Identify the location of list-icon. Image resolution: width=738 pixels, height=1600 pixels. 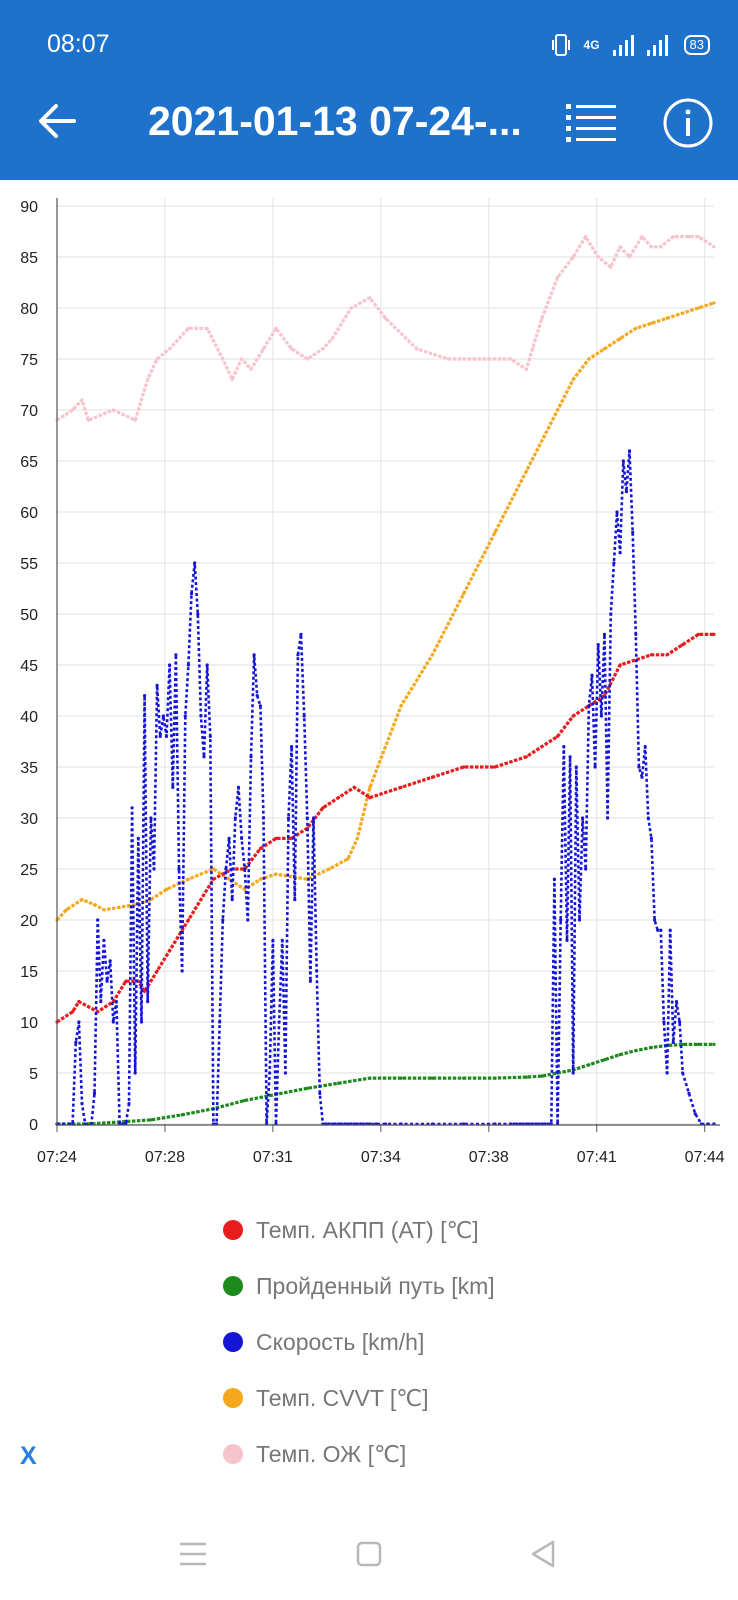
(591, 123).